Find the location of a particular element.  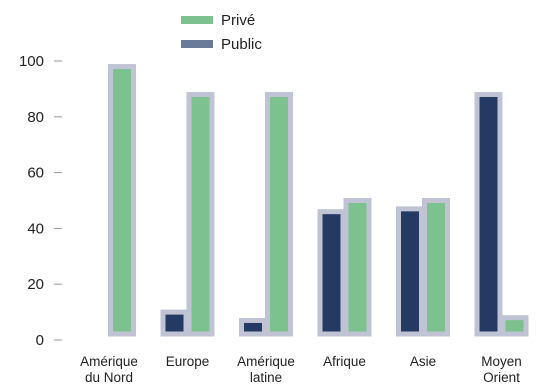

y-tick-label: 0 is located at coordinates (40, 340).